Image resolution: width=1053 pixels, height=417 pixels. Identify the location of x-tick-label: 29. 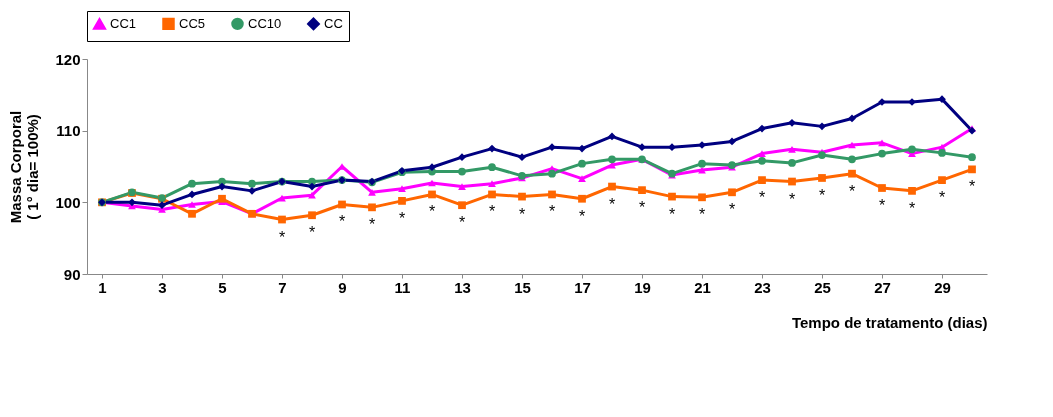
(942, 287).